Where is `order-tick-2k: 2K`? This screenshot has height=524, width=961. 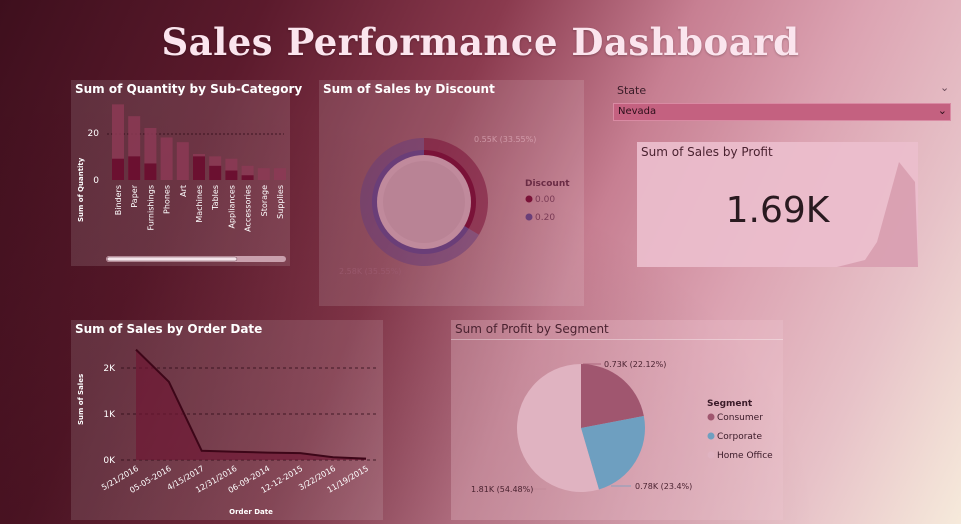
order-tick-2k: 2K is located at coordinates (109, 369).